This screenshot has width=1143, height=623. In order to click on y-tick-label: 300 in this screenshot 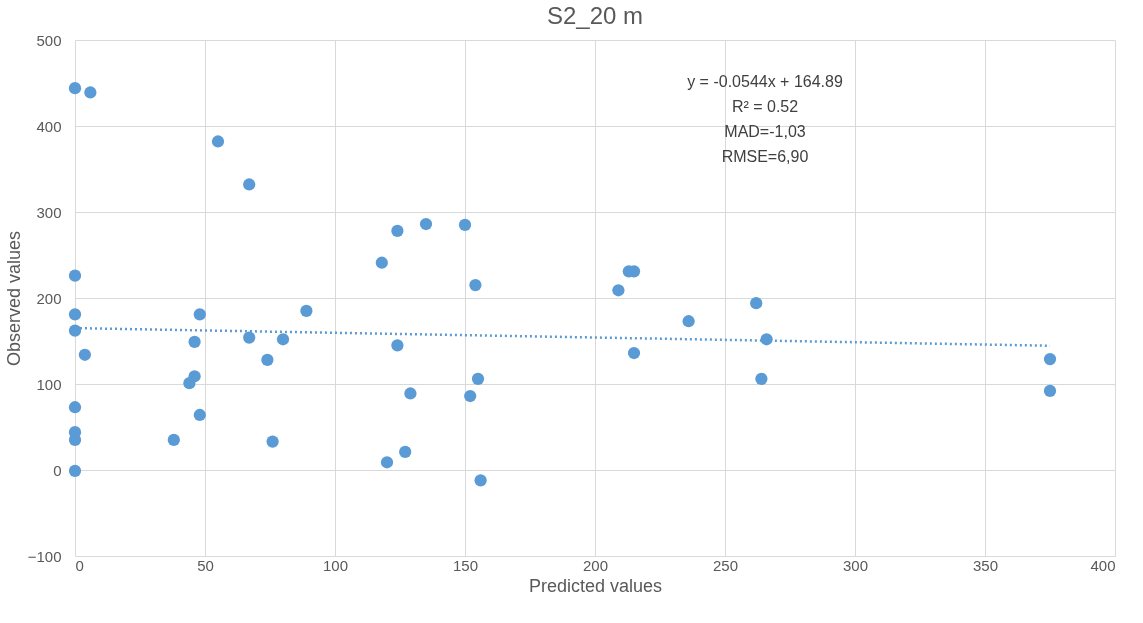, I will do `click(49, 212)`.